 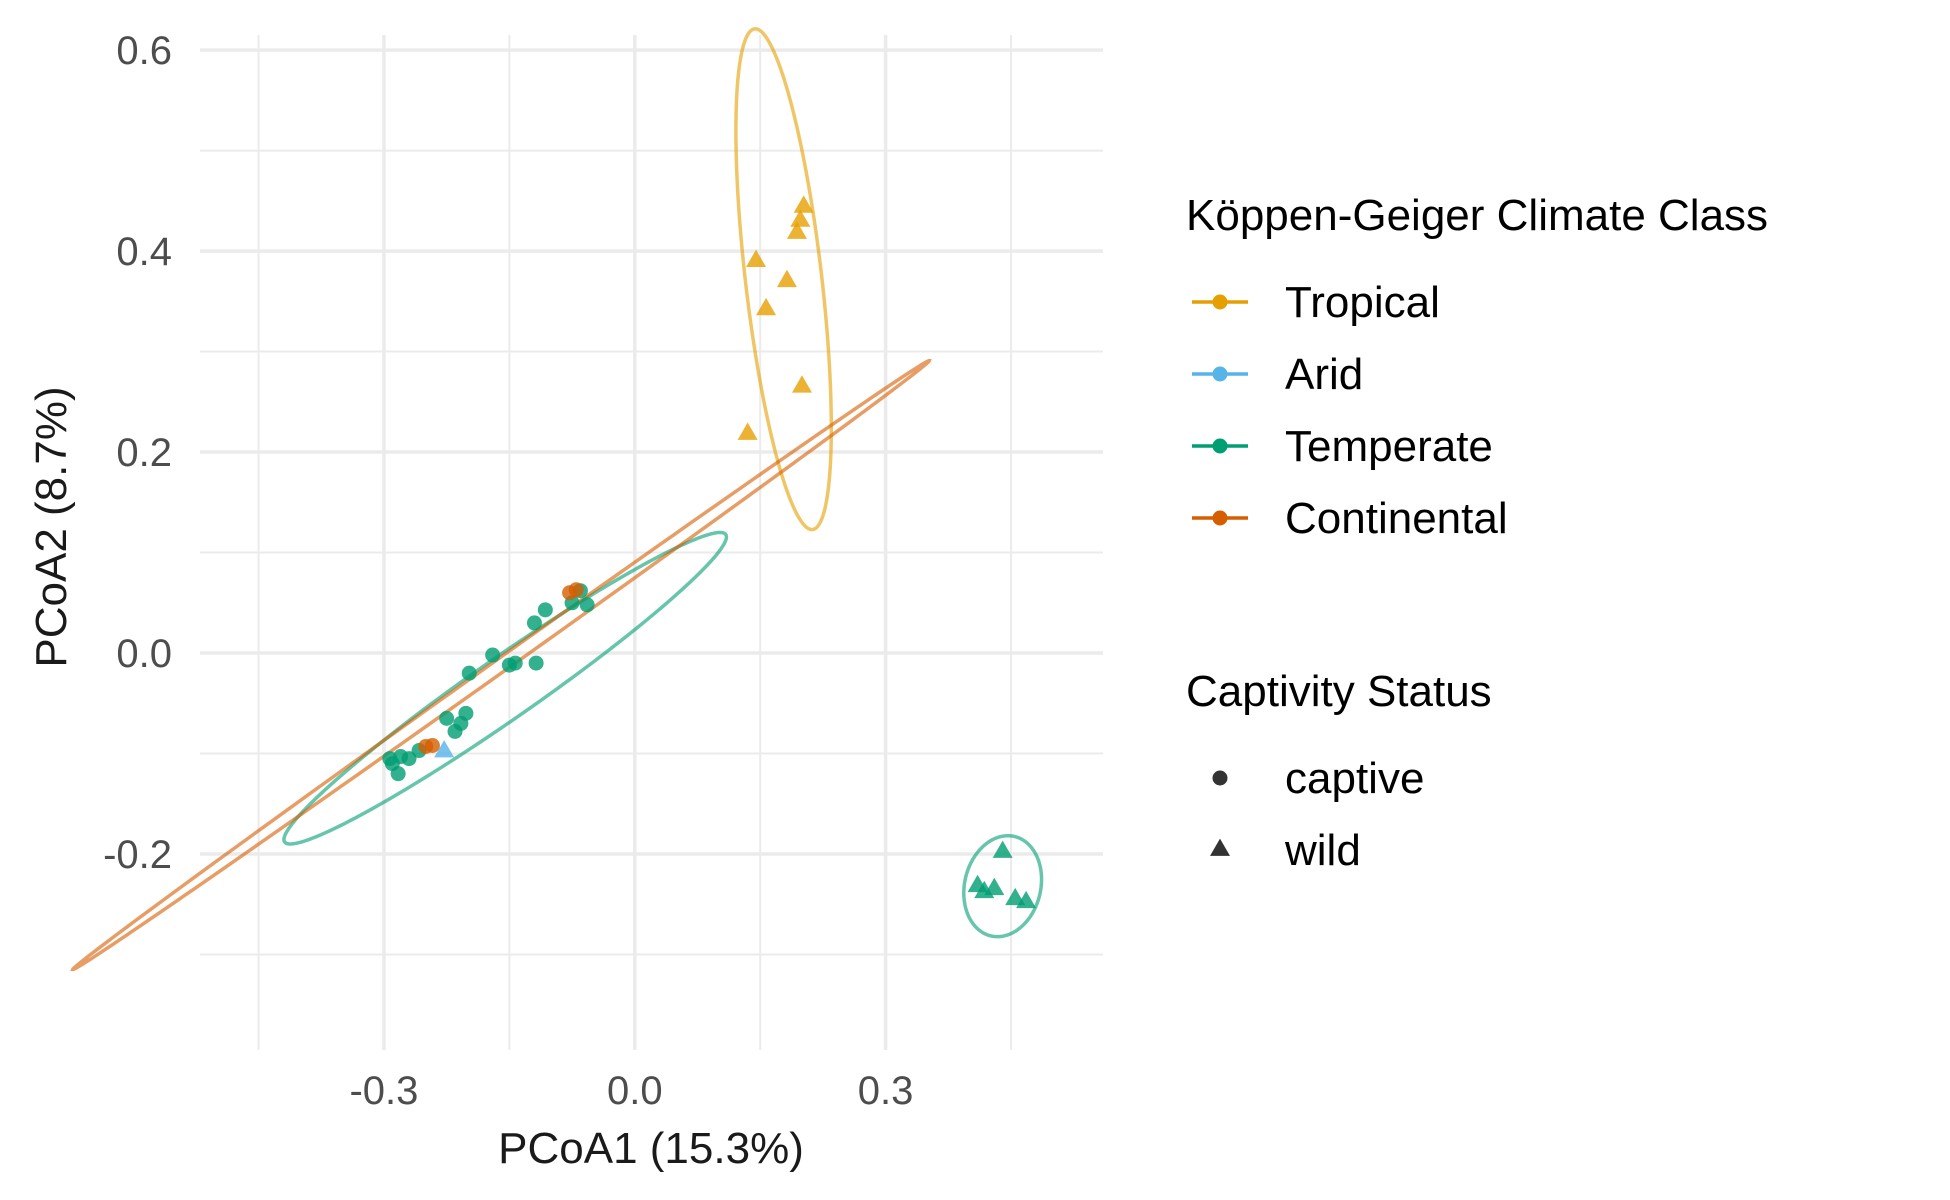 I want to click on point-arid-wild, so click(x=444, y=749).